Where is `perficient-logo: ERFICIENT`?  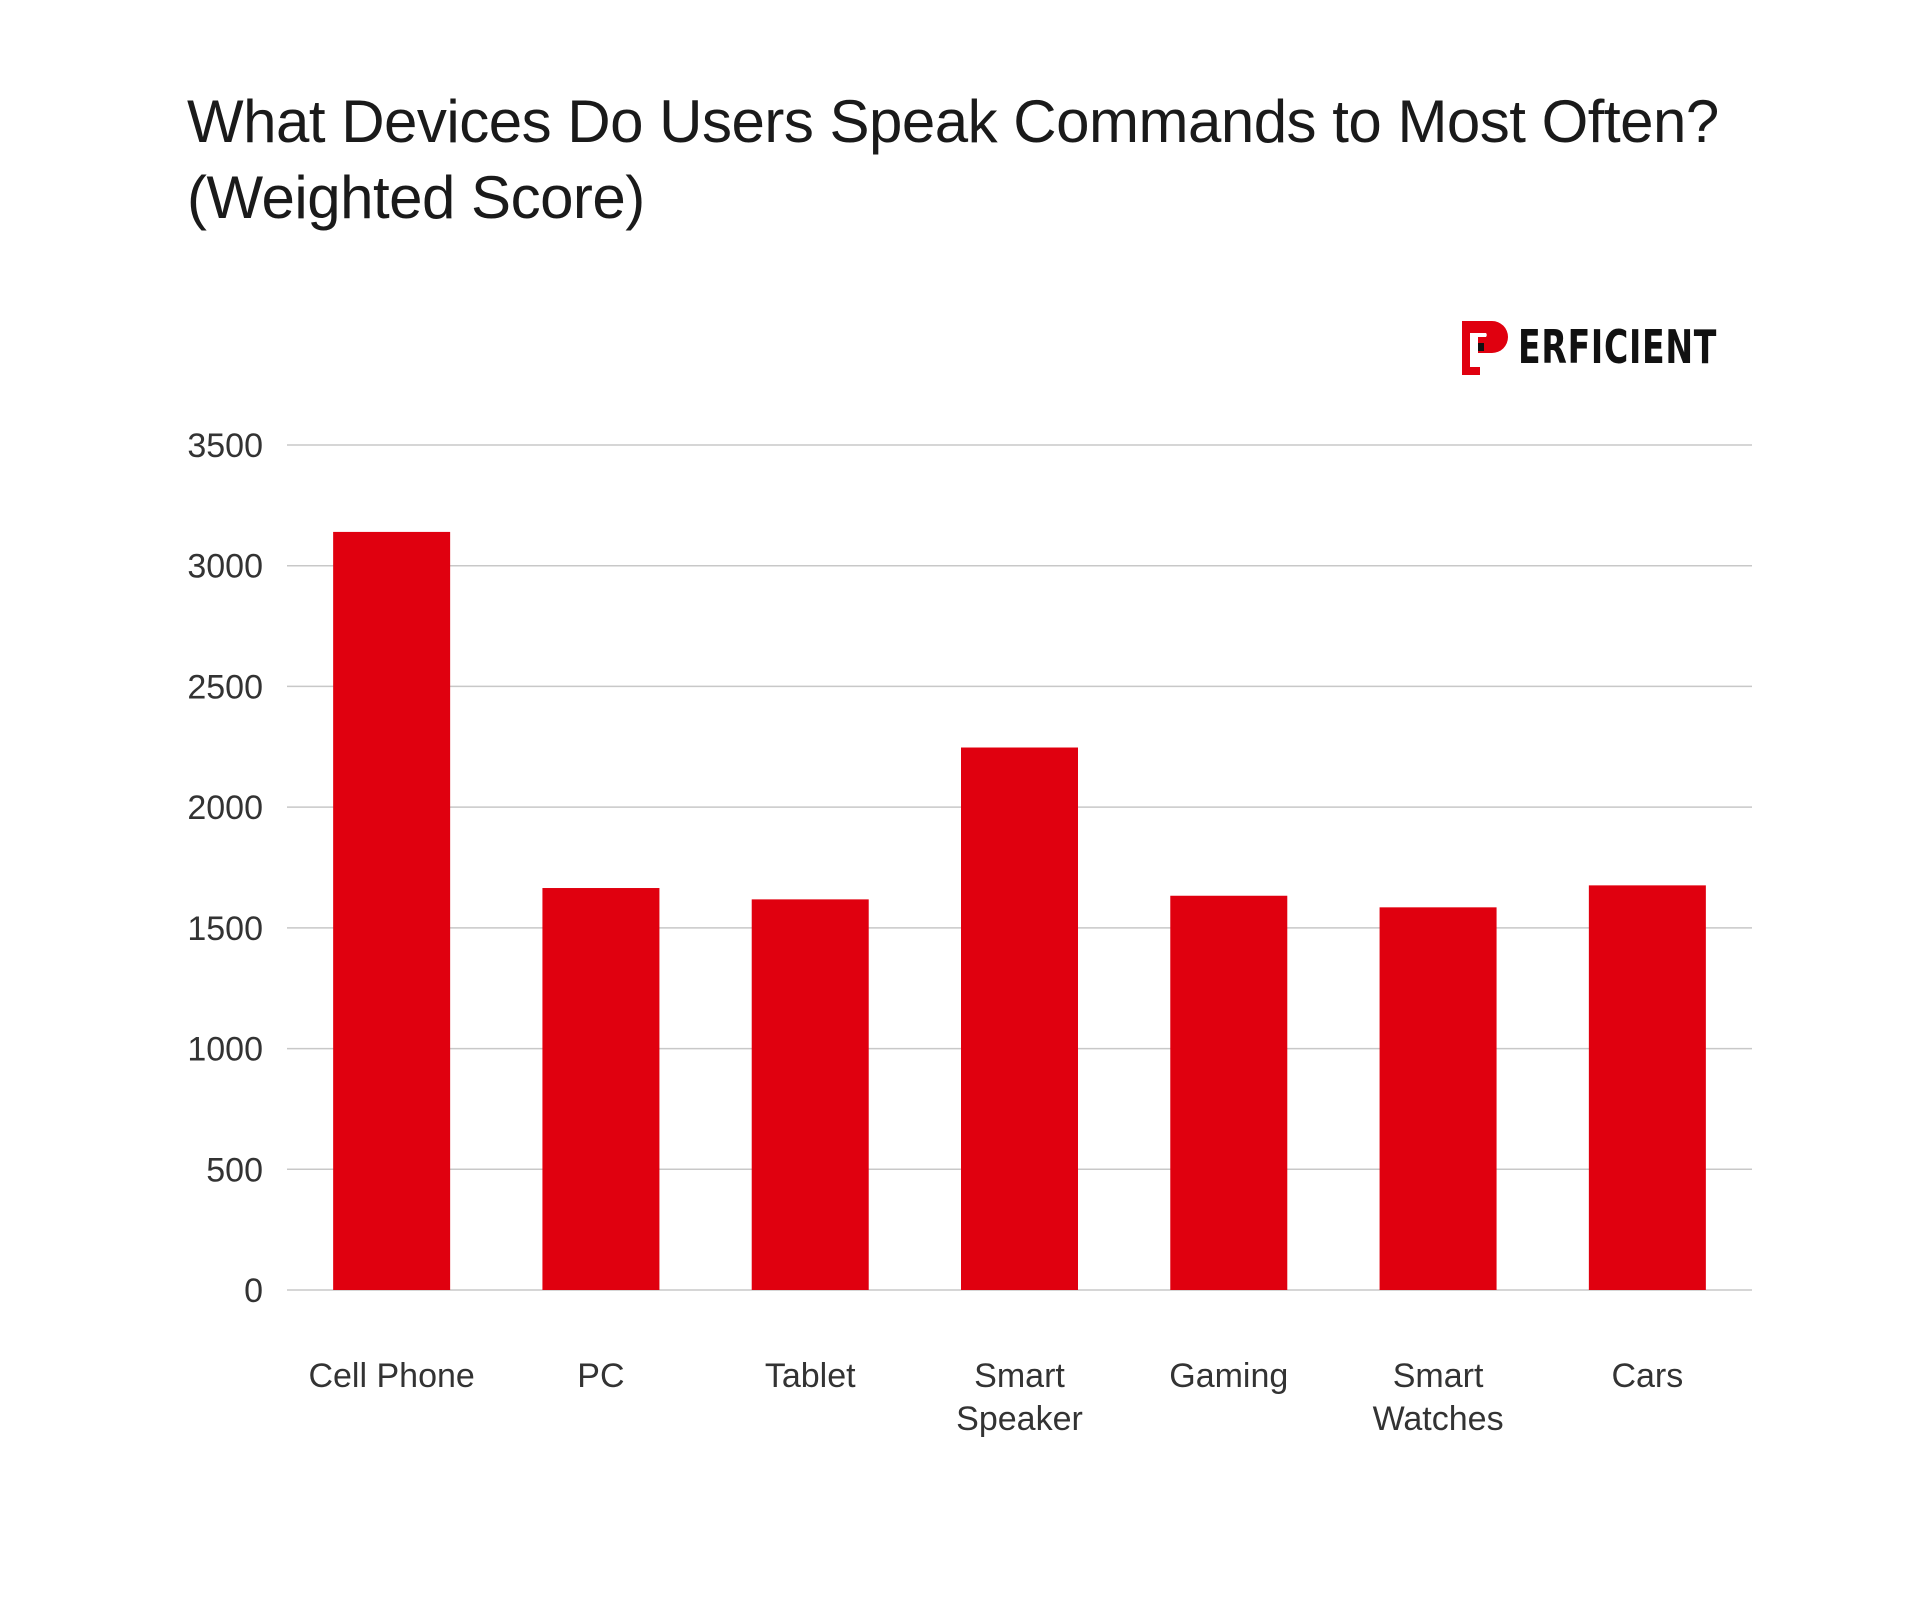
perficient-logo: ERFICIENT is located at coordinates (1589, 347).